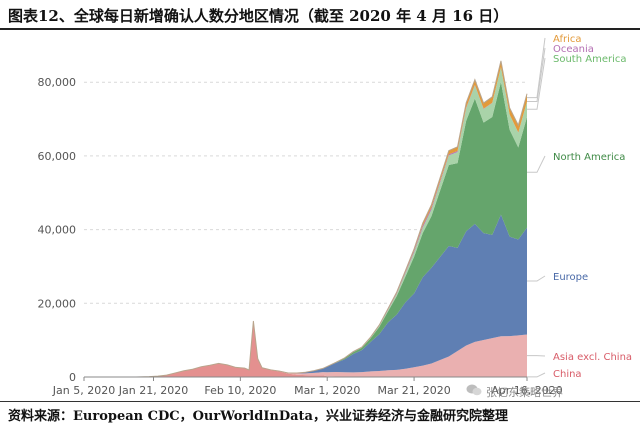 Image resolution: width=640 pixels, height=427 pixels. What do you see at coordinates (57, 156) in the screenshot?
I see `y-tick-label: 60,000` at bounding box center [57, 156].